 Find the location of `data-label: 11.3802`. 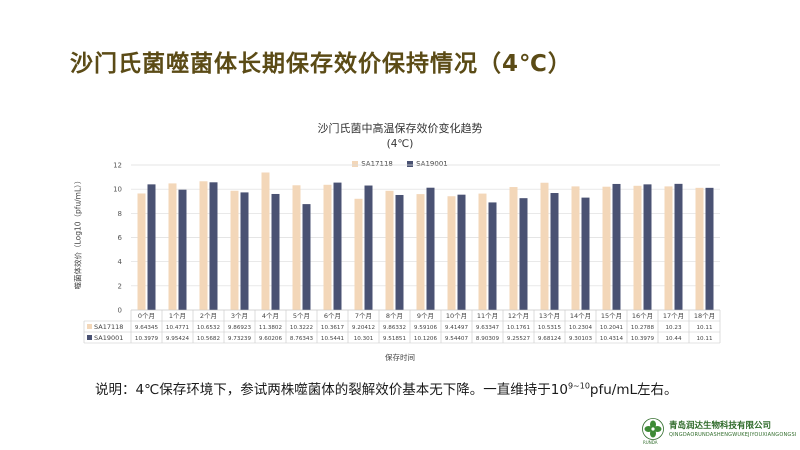

data-label: 11.3802 is located at coordinates (270, 328).